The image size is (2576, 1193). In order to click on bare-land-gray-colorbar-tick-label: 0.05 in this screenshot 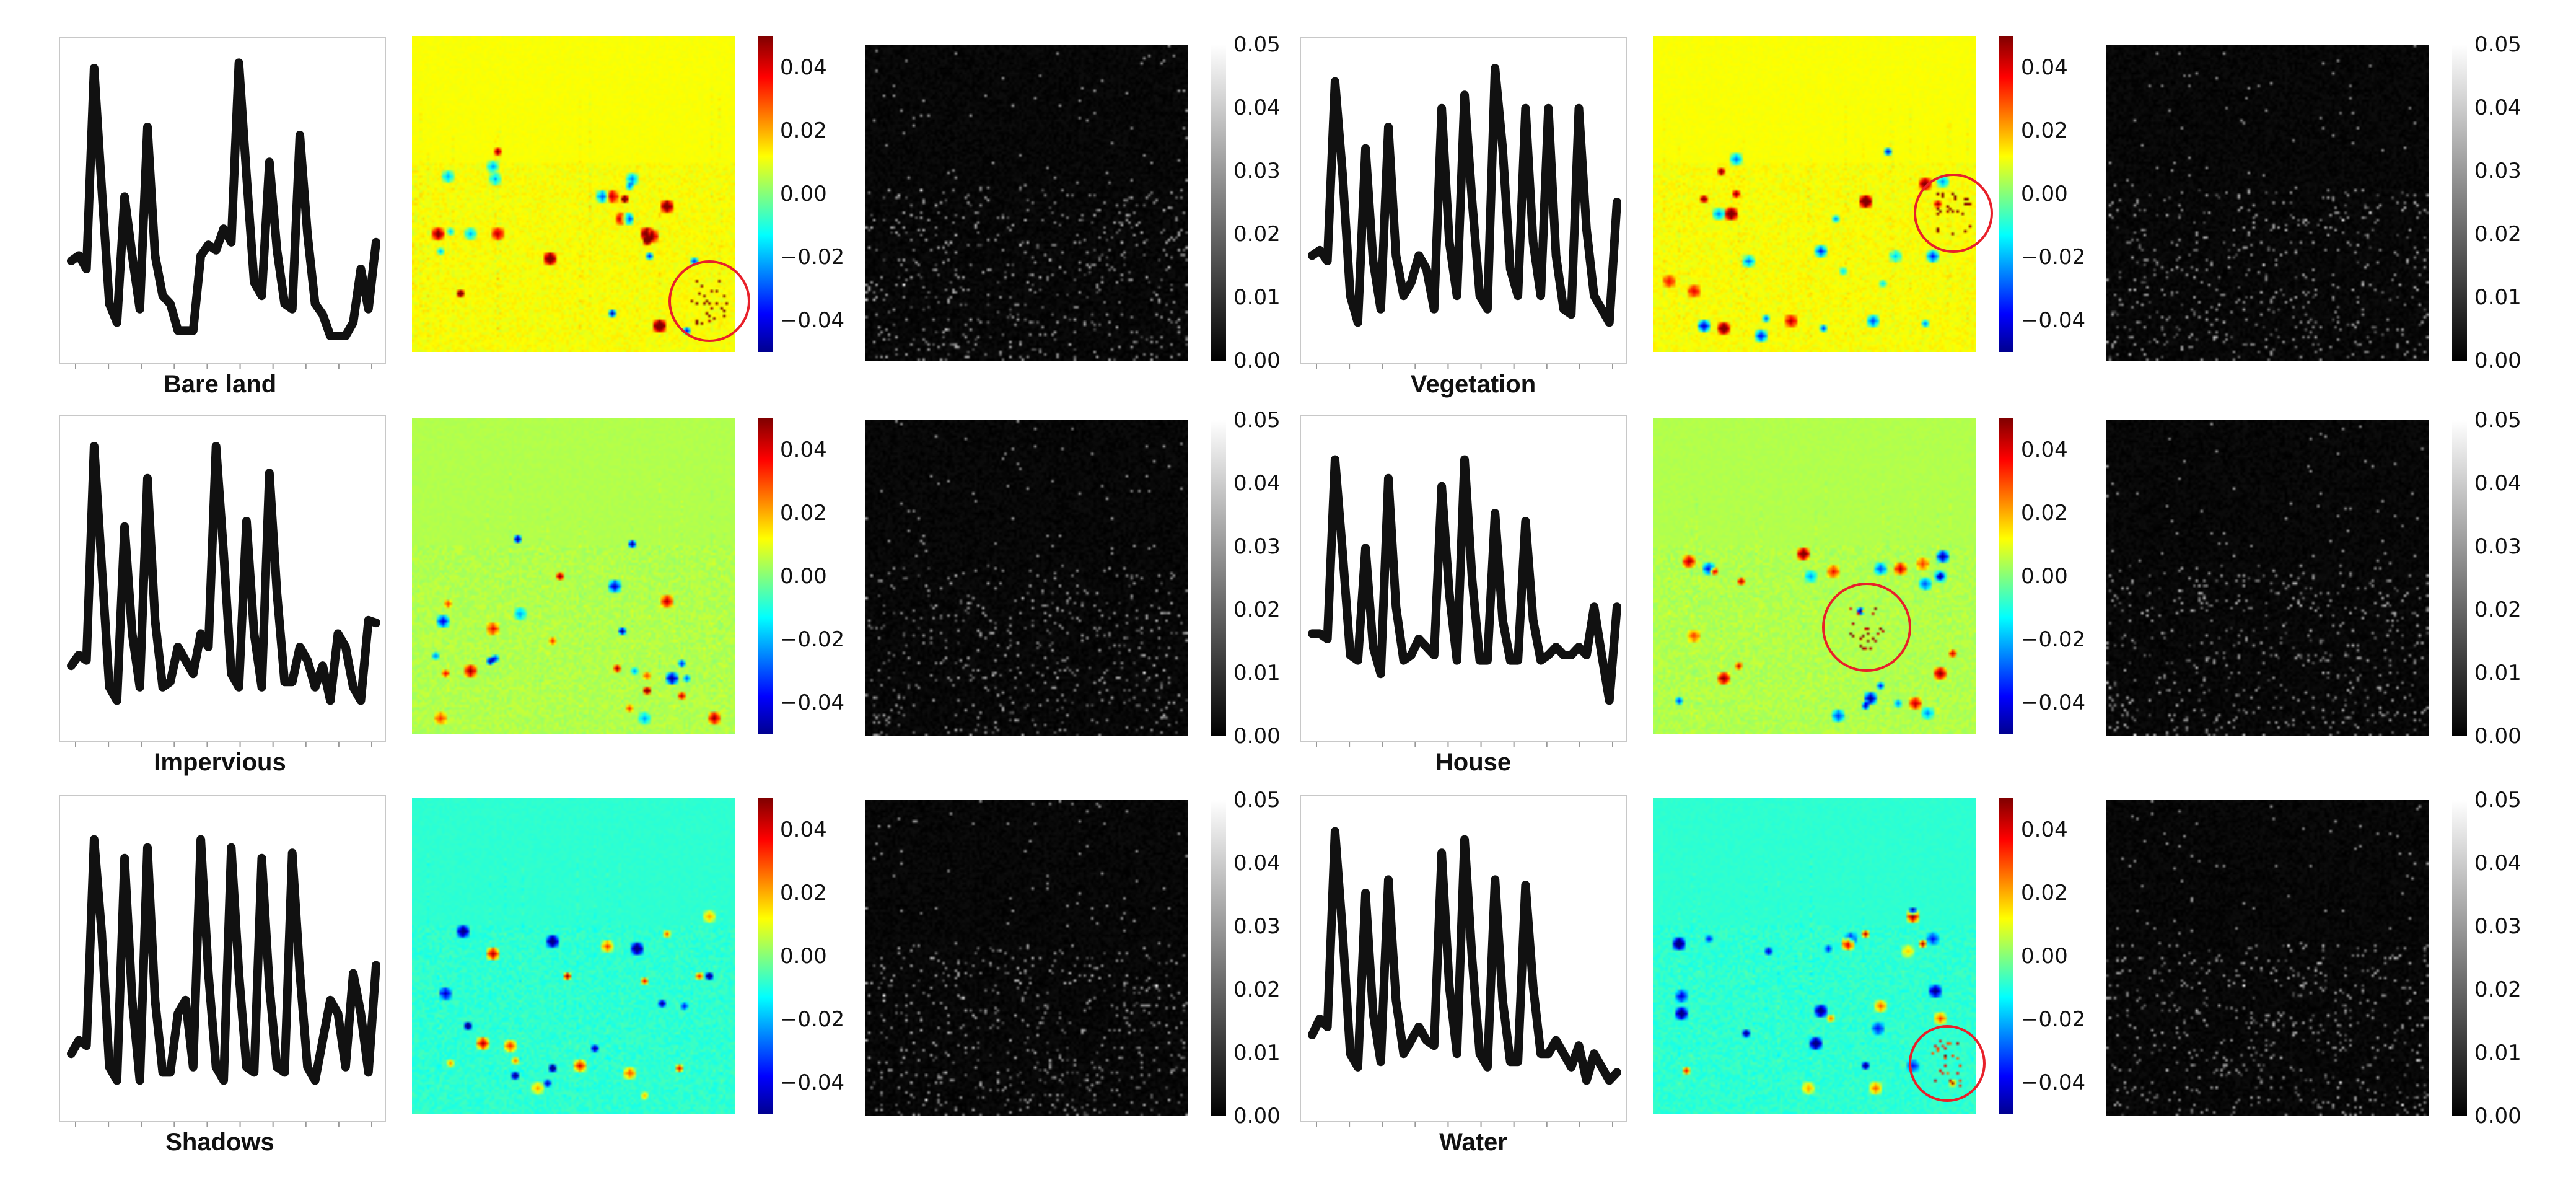, I will do `click(1257, 44)`.